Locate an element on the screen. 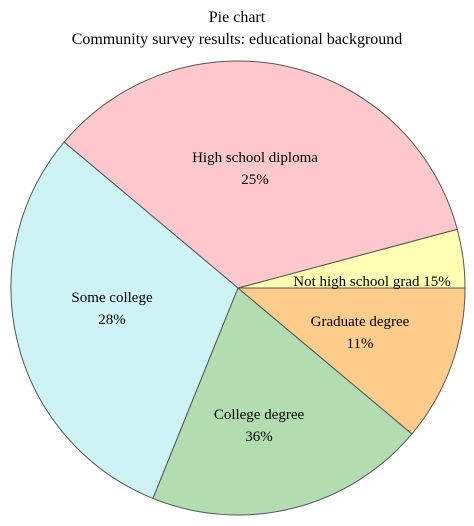 This screenshot has width=474, height=526. slice-label: Graduate degree is located at coordinates (360, 322).